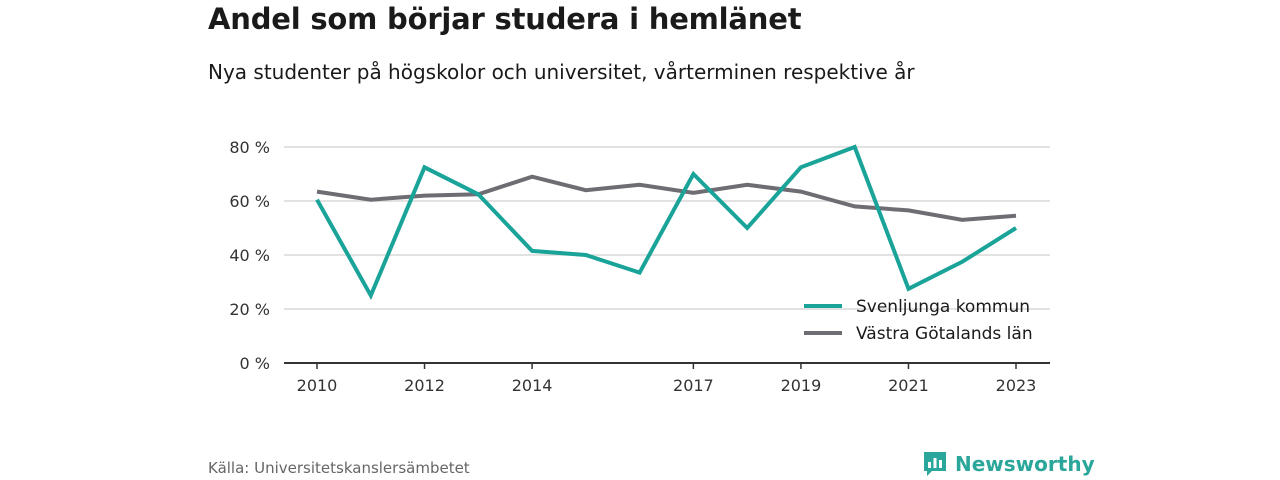 Image resolution: width=1280 pixels, height=480 pixels. I want to click on bar-chart-speech-bubble-icon, so click(935, 464).